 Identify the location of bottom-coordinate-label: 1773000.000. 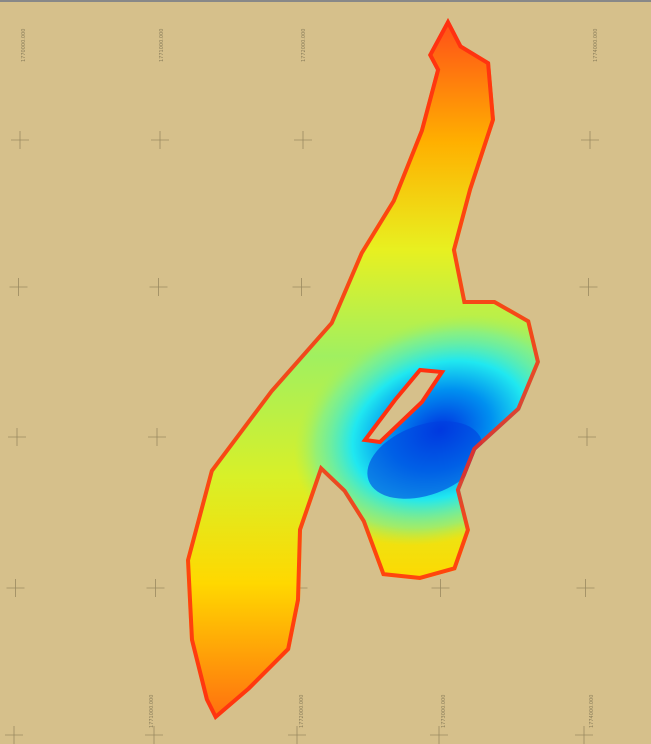
(444, 711).